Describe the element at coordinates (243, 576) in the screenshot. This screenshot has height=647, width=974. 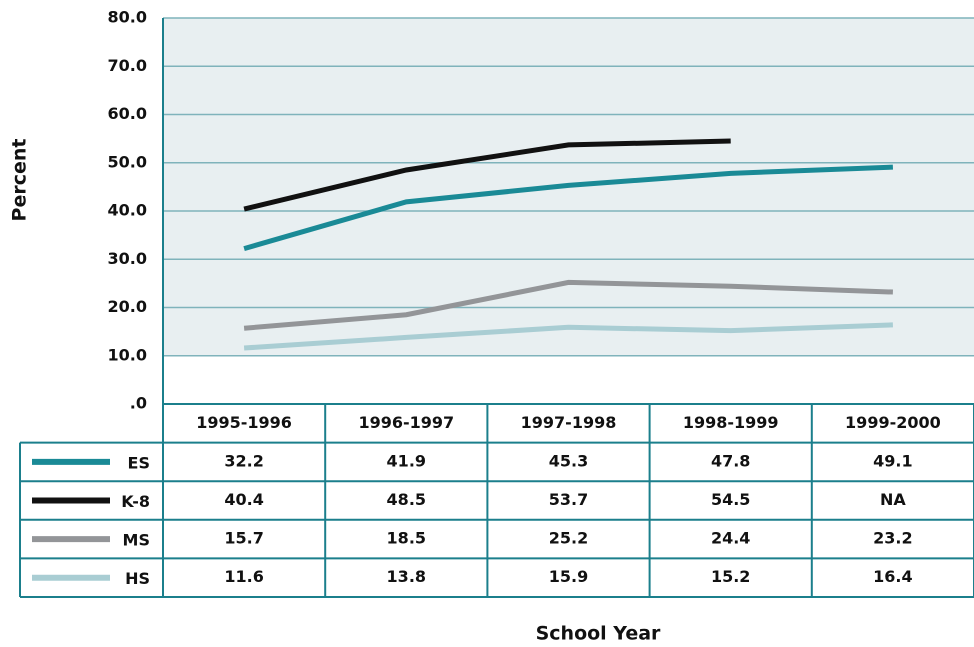
I see `table-value: 11.6` at that location.